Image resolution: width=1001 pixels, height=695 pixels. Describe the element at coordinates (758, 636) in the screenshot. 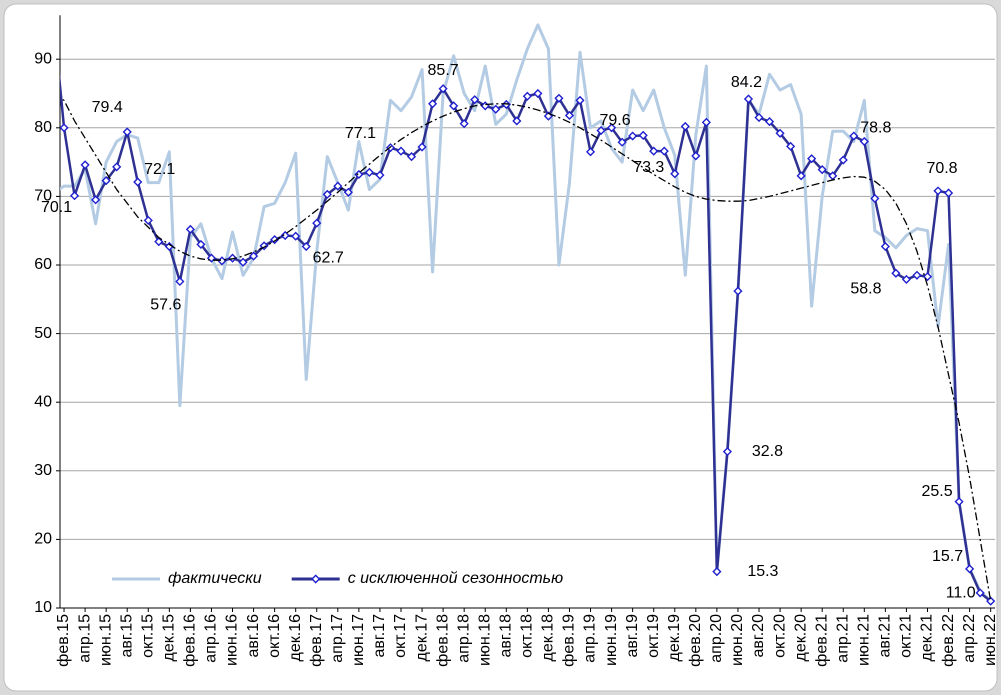

I see `x-tick-label: авг.20` at that location.